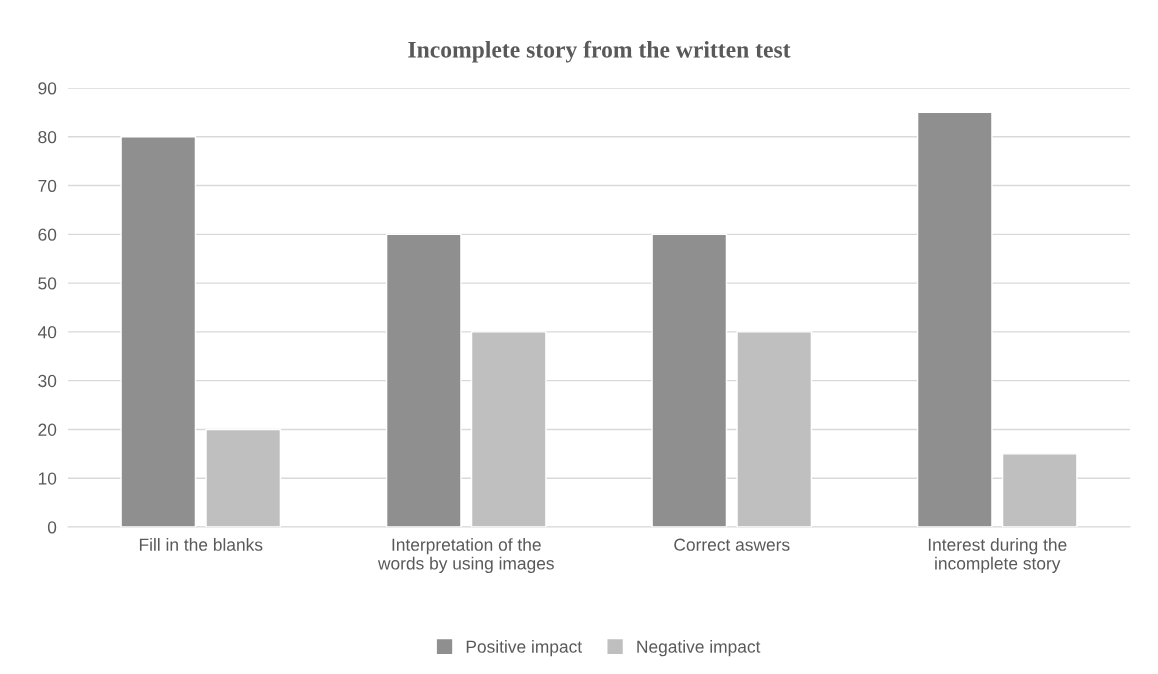  What do you see at coordinates (52, 527) in the screenshot?
I see `y-tick-label: 0` at bounding box center [52, 527].